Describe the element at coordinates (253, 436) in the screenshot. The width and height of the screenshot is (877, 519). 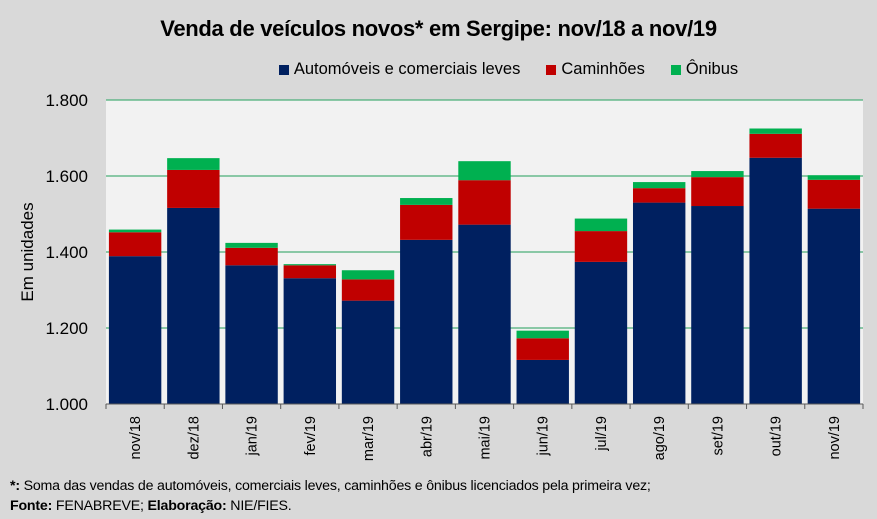
I see `x-tick-label: jan/19` at that location.